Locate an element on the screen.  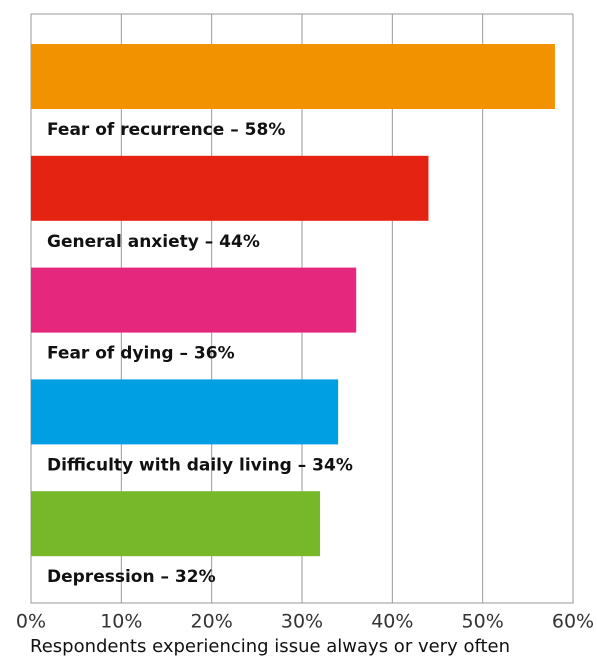
x-tick-label: 20% is located at coordinates (212, 622).